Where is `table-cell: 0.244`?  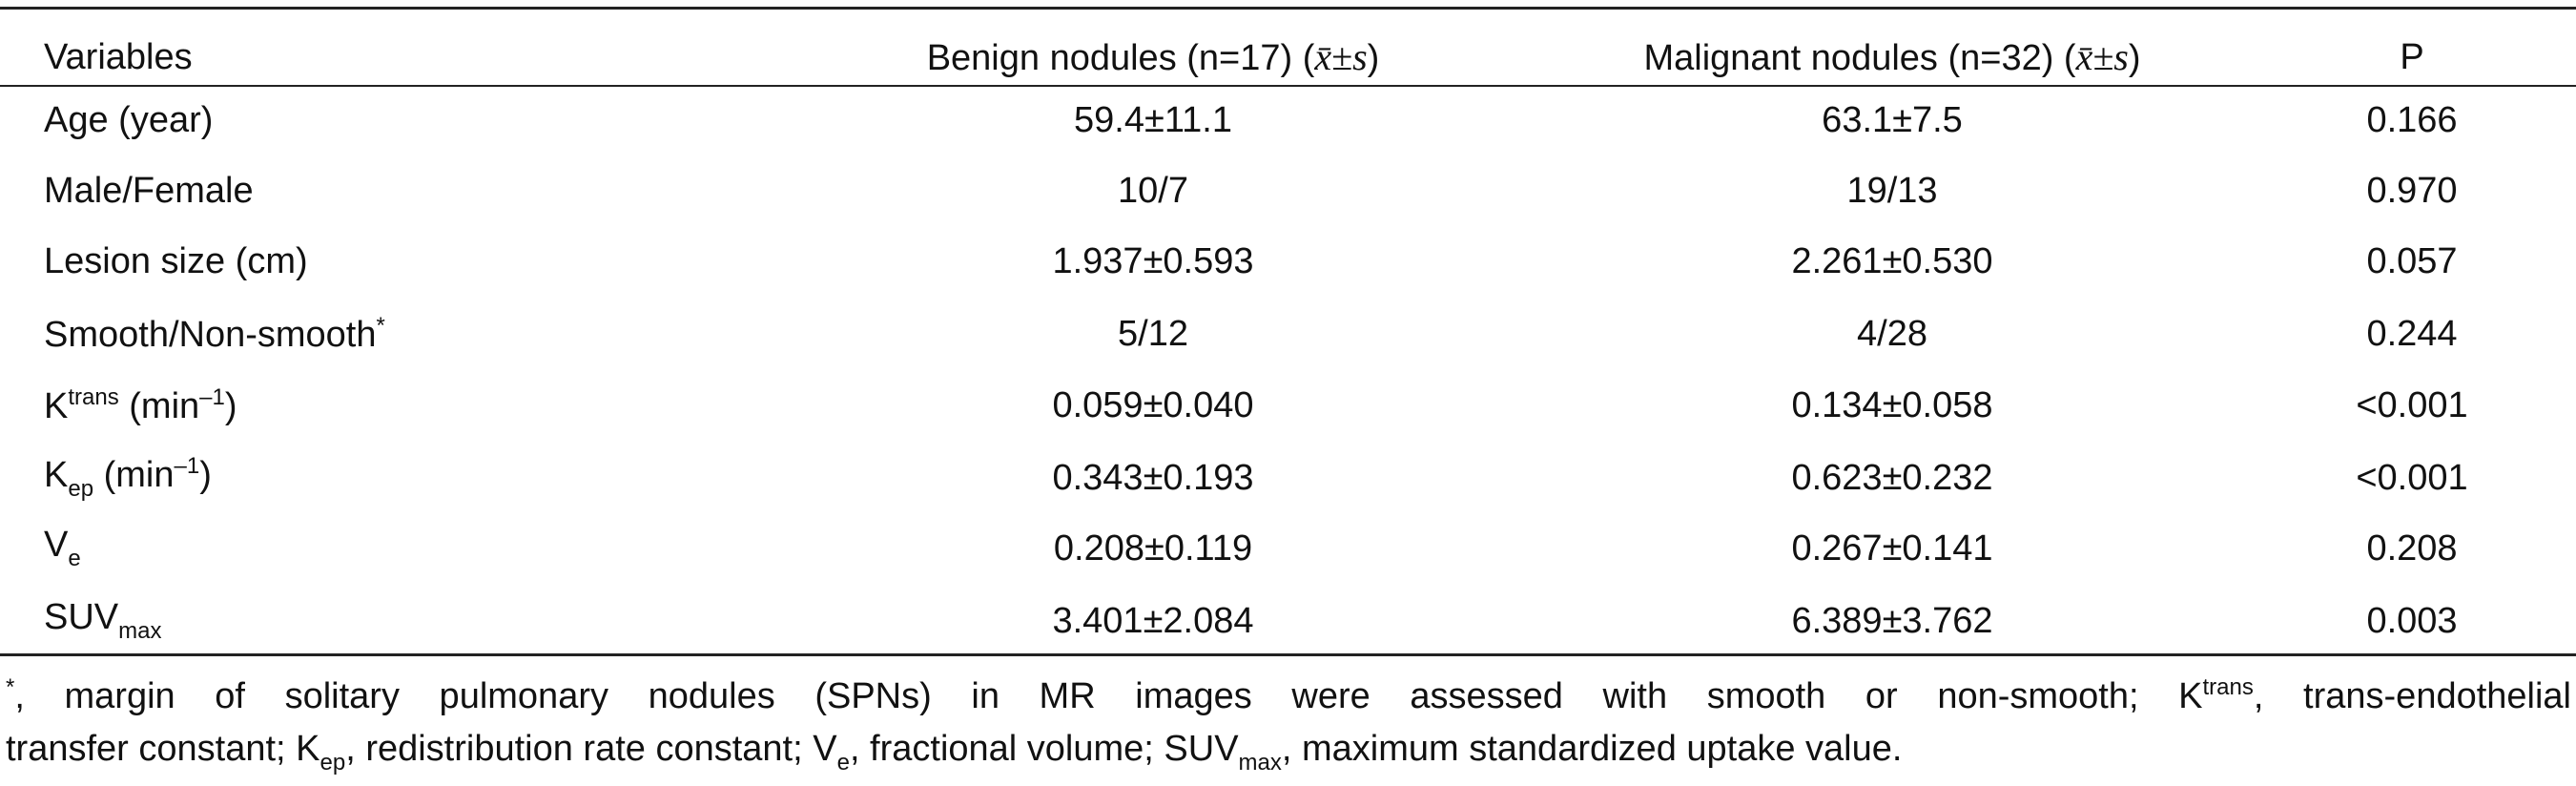 table-cell: 0.244 is located at coordinates (2412, 334).